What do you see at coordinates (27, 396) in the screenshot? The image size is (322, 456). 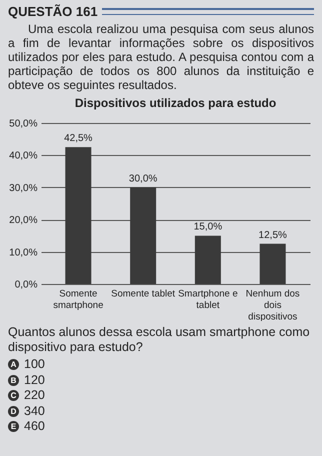 I see `text: C 220` at bounding box center [27, 396].